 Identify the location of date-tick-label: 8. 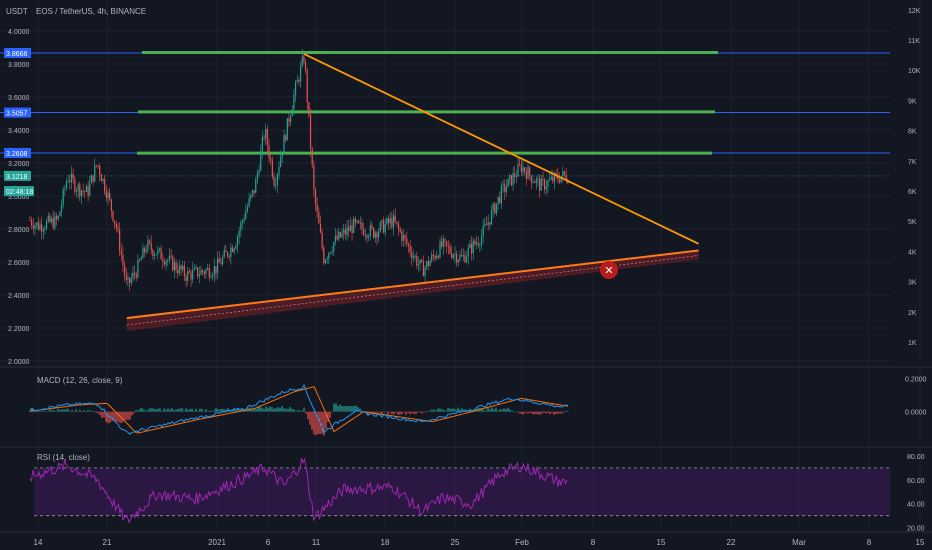
(593, 542).